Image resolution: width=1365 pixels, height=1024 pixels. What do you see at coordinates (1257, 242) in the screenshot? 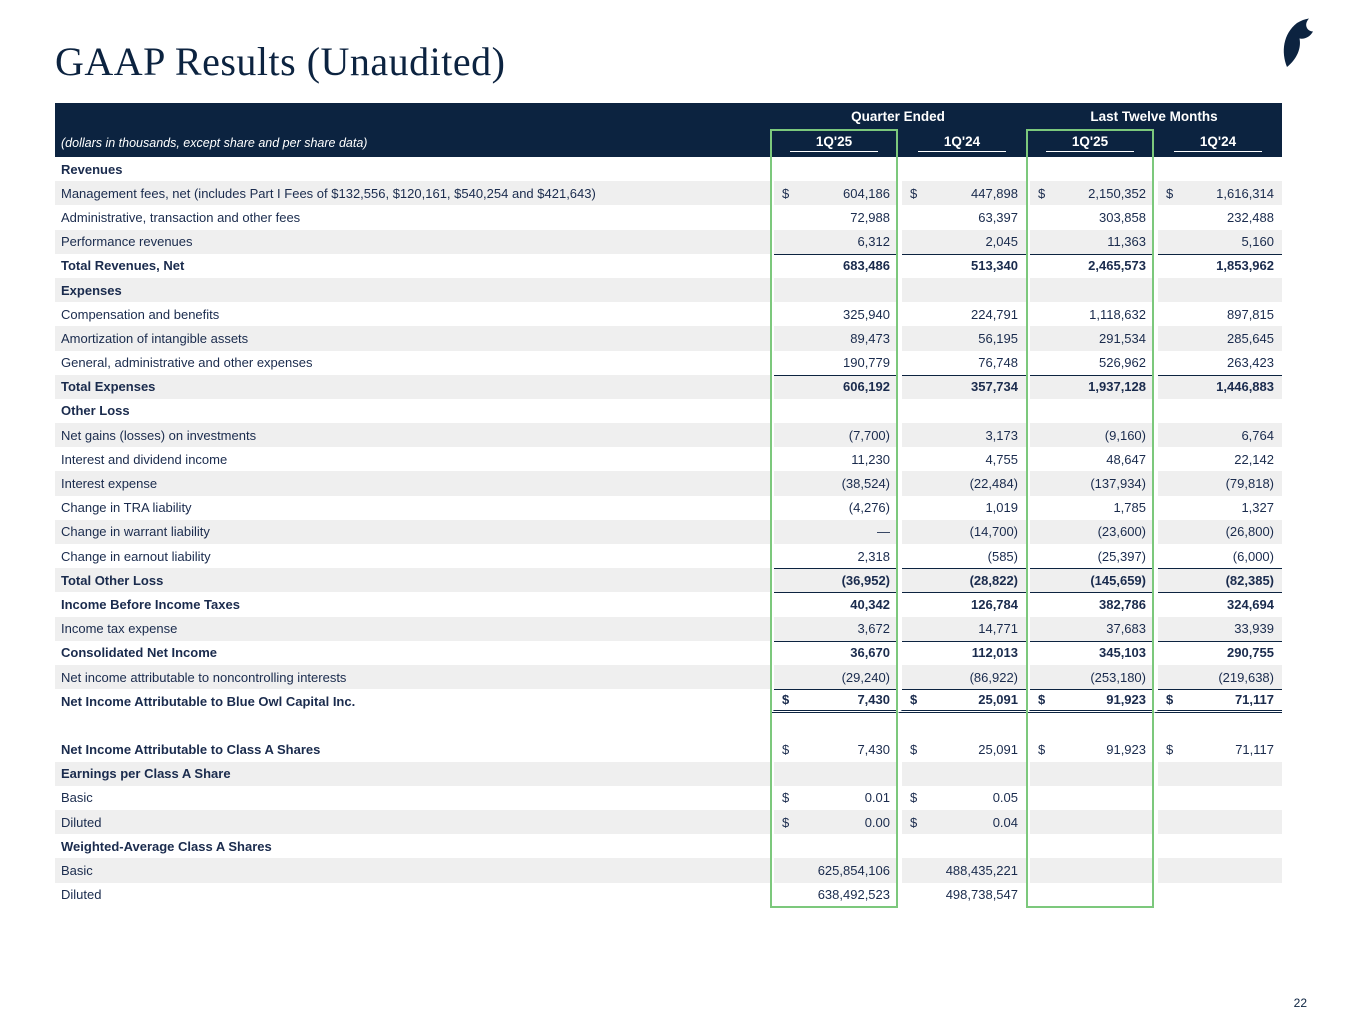
I see `cell-value: 5,160` at bounding box center [1257, 242].